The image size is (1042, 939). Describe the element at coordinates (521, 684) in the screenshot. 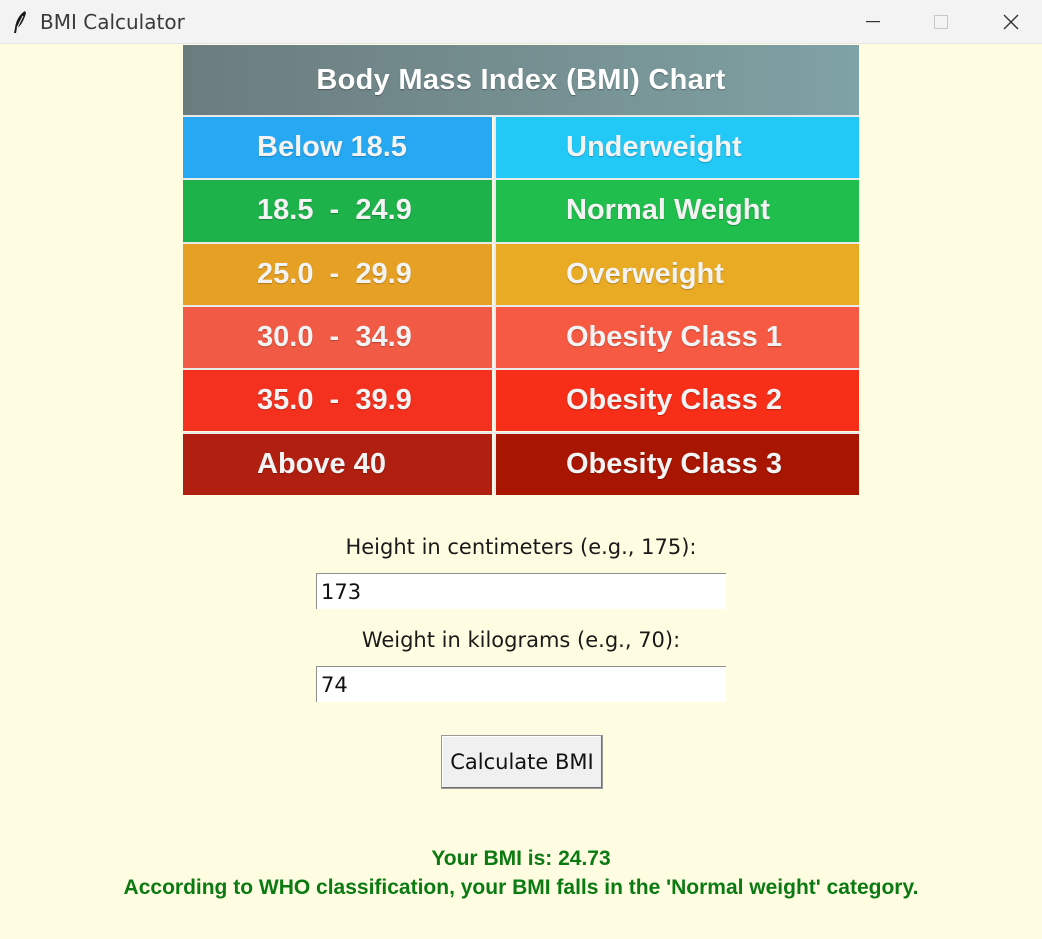

I see `weight-input` at that location.